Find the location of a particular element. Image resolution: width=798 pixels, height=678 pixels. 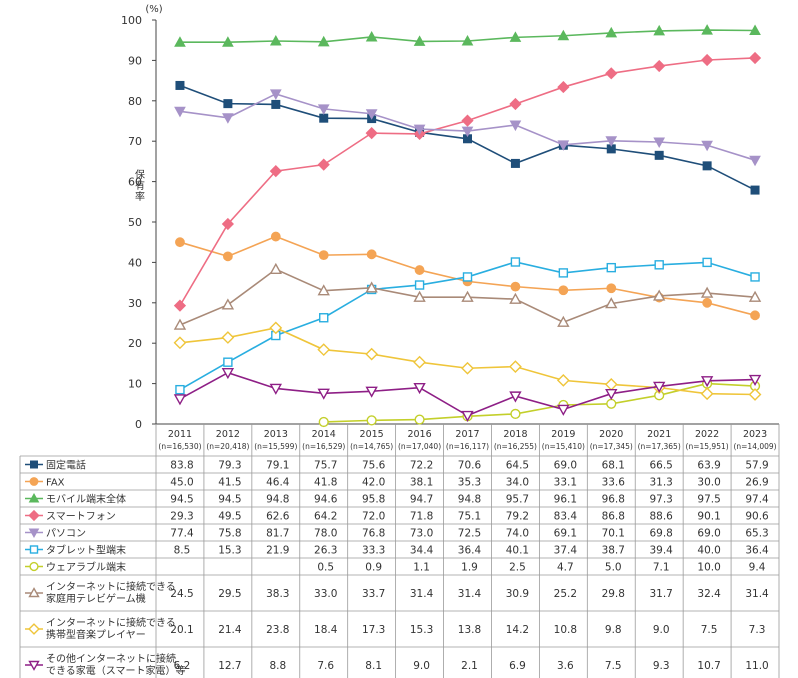

table-cell-value: 23.8 is located at coordinates (277, 630).